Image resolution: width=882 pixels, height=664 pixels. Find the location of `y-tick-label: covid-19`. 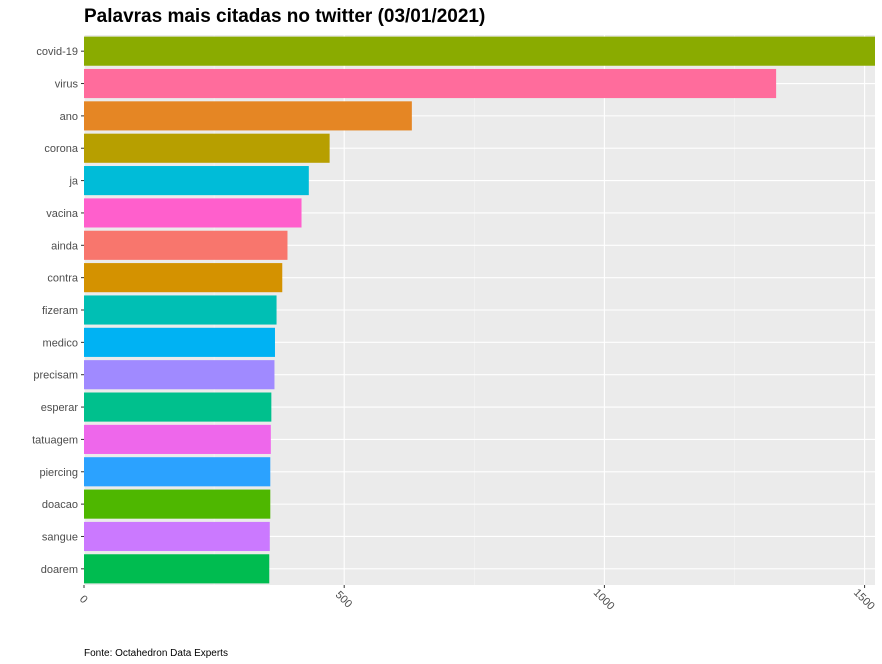

y-tick-label: covid-19 is located at coordinates (57, 52).